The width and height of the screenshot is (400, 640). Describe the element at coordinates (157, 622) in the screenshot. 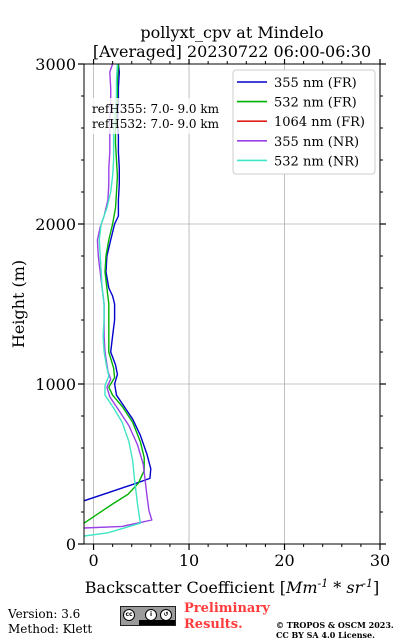

I see `license-band` at that location.